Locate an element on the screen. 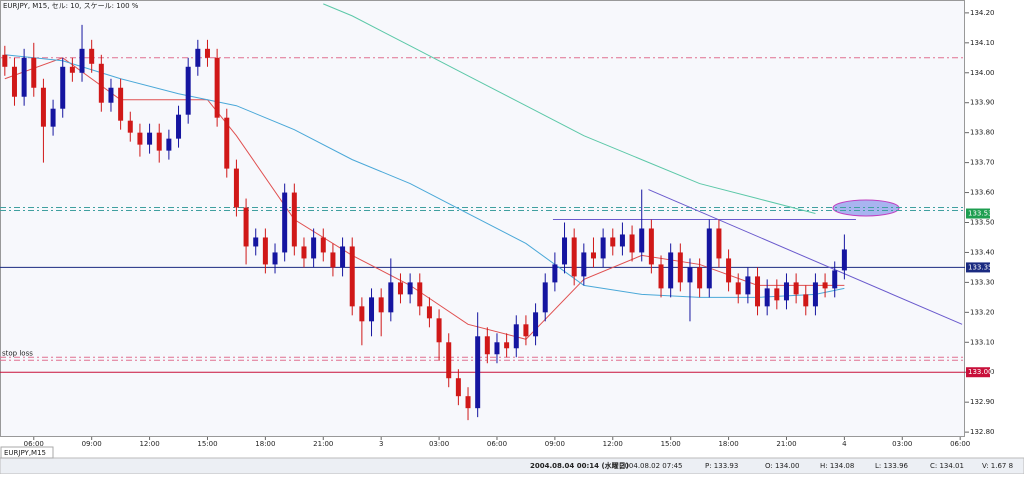 The image size is (1024, 478). chart-tab is located at coordinates (27, 452).